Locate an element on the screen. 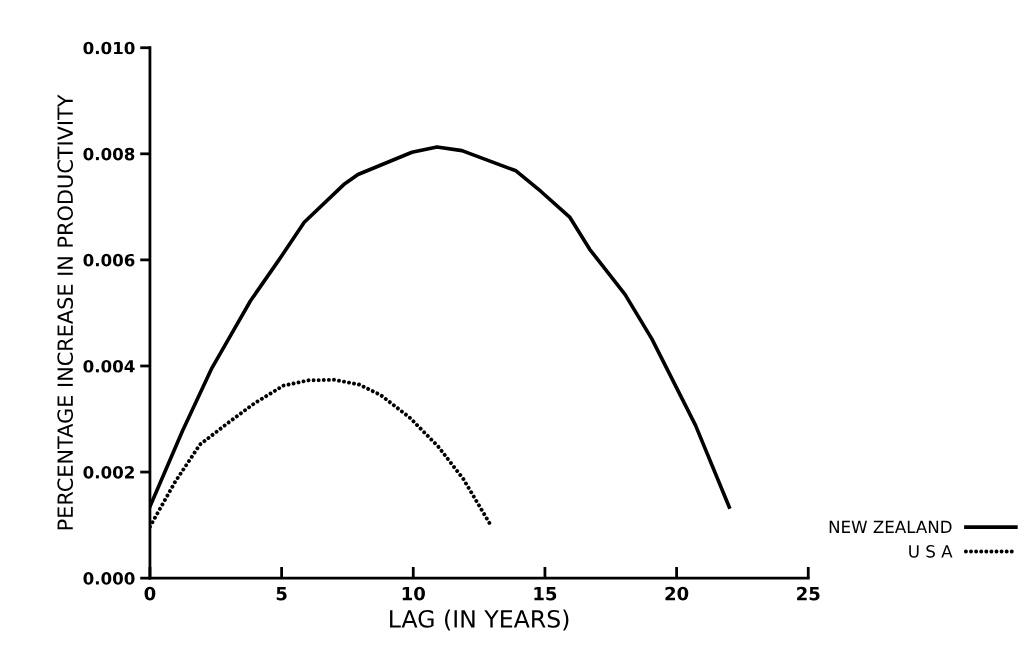 The height and width of the screenshot is (654, 1027). x-tick-label: 5 is located at coordinates (281, 594).